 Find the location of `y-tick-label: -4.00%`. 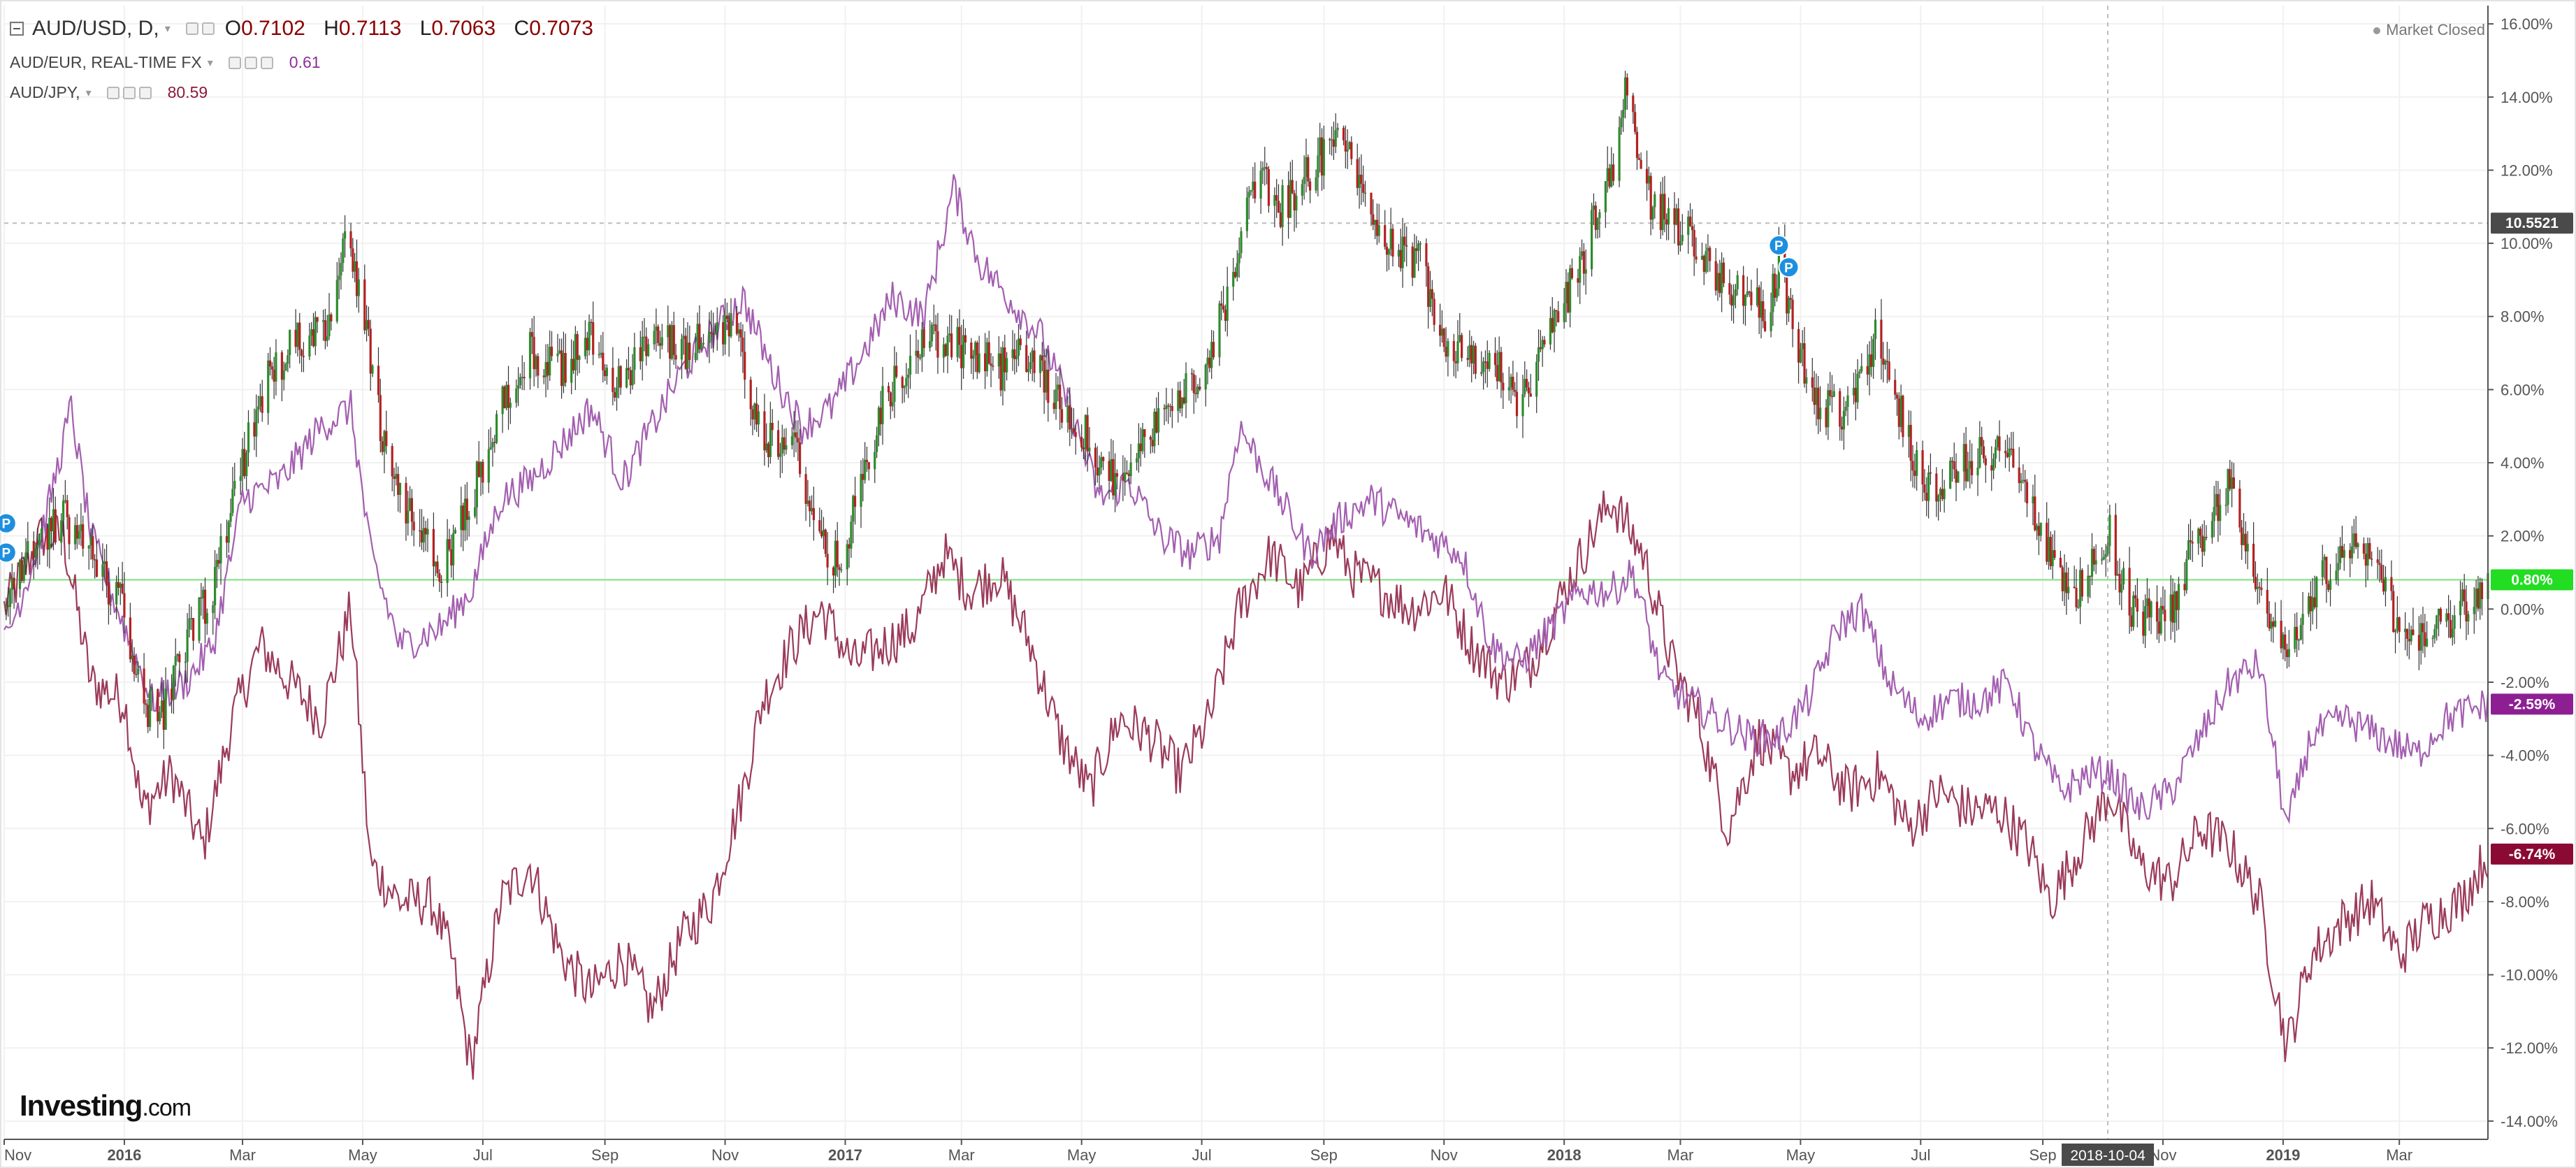

y-tick-label: -4.00% is located at coordinates (2525, 756).